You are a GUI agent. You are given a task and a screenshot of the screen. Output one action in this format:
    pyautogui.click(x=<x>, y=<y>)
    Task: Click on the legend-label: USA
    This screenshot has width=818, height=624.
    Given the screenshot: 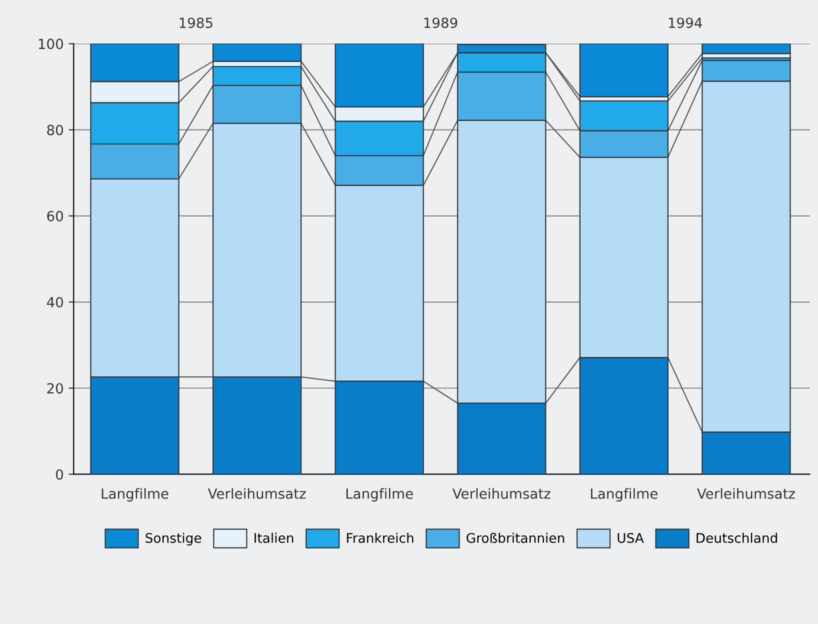 What is the action you would take?
    pyautogui.click(x=631, y=537)
    